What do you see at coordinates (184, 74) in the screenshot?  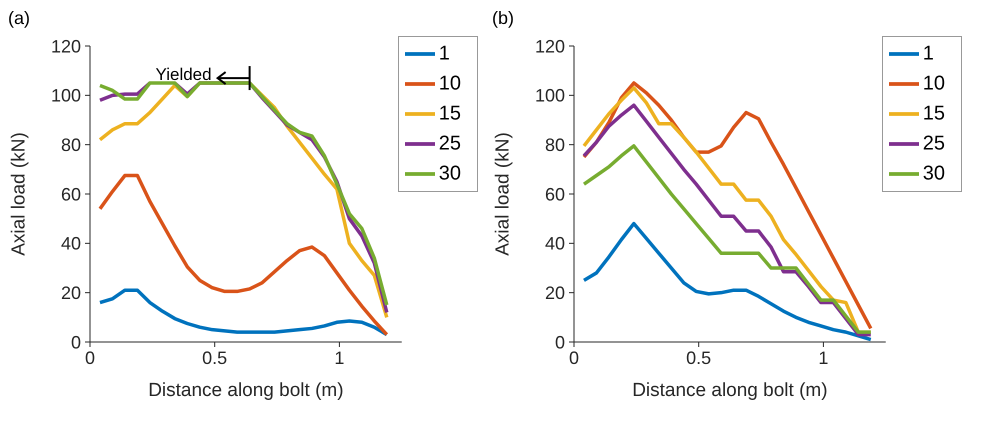 I see `annotation: Yielded` at bounding box center [184, 74].